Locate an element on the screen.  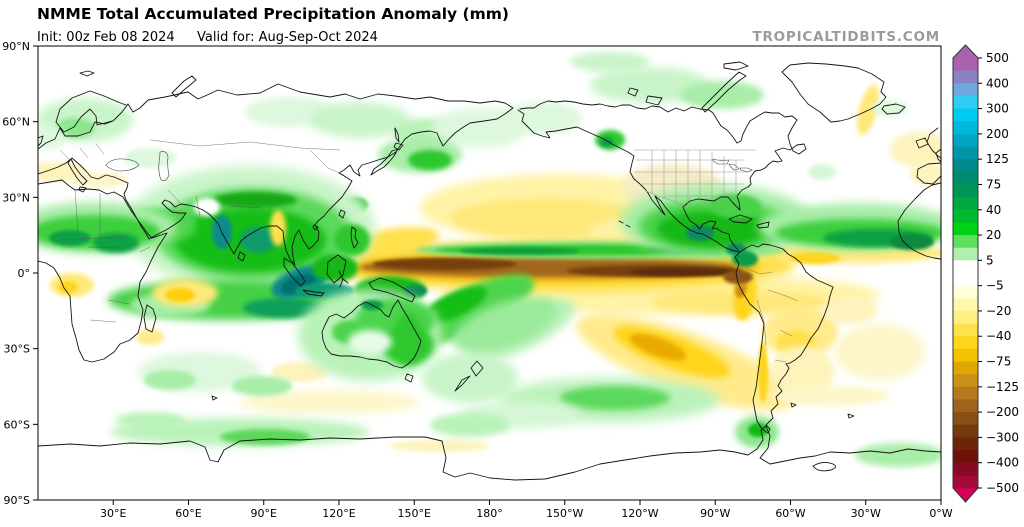
colorbar-tick-label: −125 is located at coordinates (1002, 387).